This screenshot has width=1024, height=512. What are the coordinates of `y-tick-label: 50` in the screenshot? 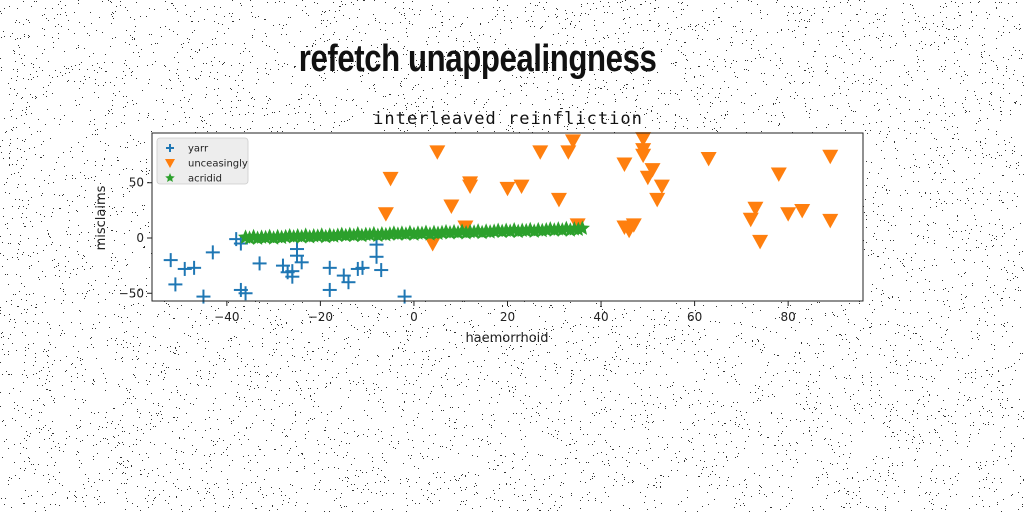 It's located at (136, 183).